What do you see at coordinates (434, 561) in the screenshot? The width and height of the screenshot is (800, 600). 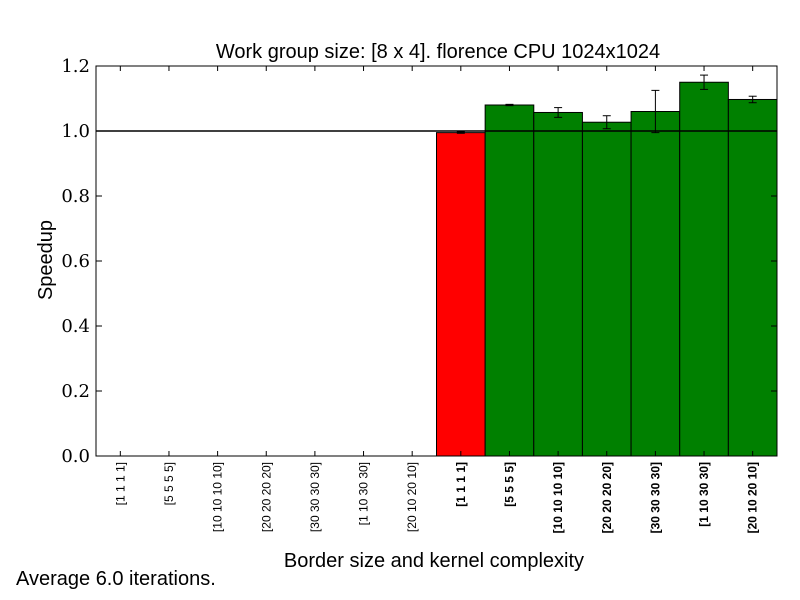 I see `x-axis-label: Border size and kernel complexity` at bounding box center [434, 561].